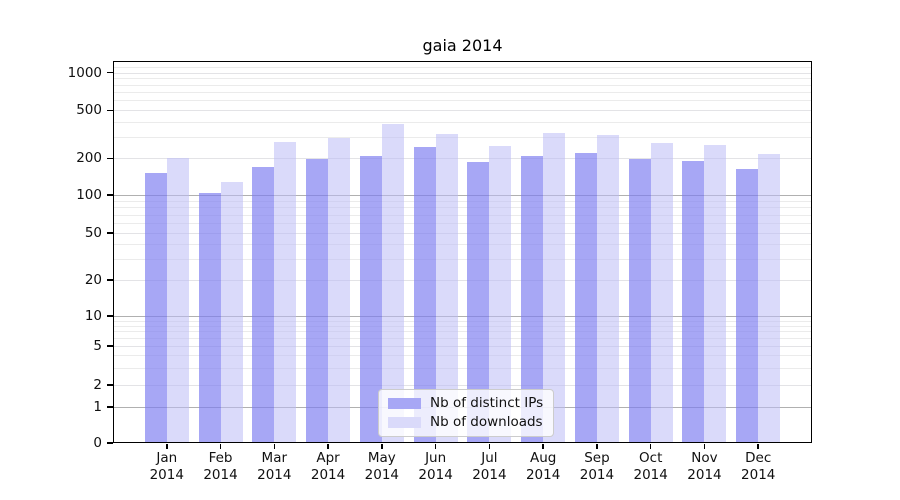 This screenshot has height=500, width=900. Describe the element at coordinates (554, 287) in the screenshot. I see `bar-aug-downloads` at that location.